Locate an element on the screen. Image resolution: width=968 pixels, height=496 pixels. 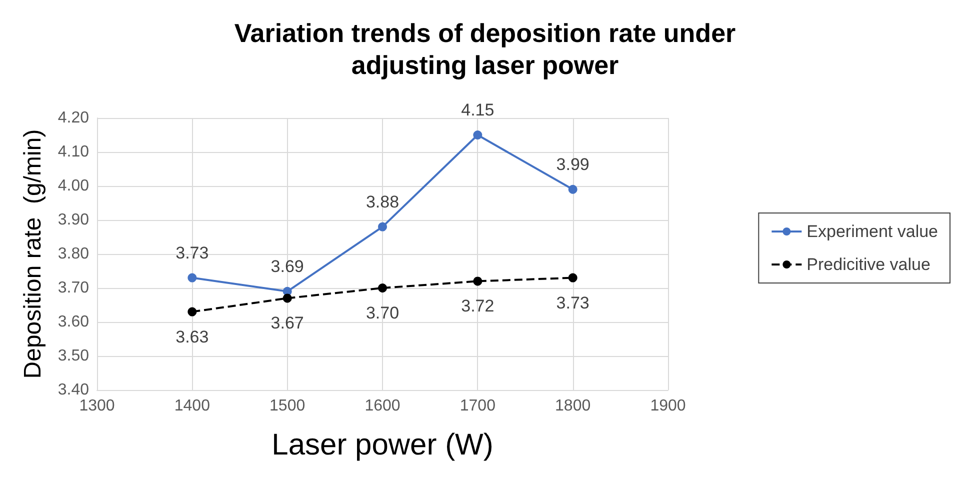
legend-label: Predicitive value is located at coordinates (868, 264).